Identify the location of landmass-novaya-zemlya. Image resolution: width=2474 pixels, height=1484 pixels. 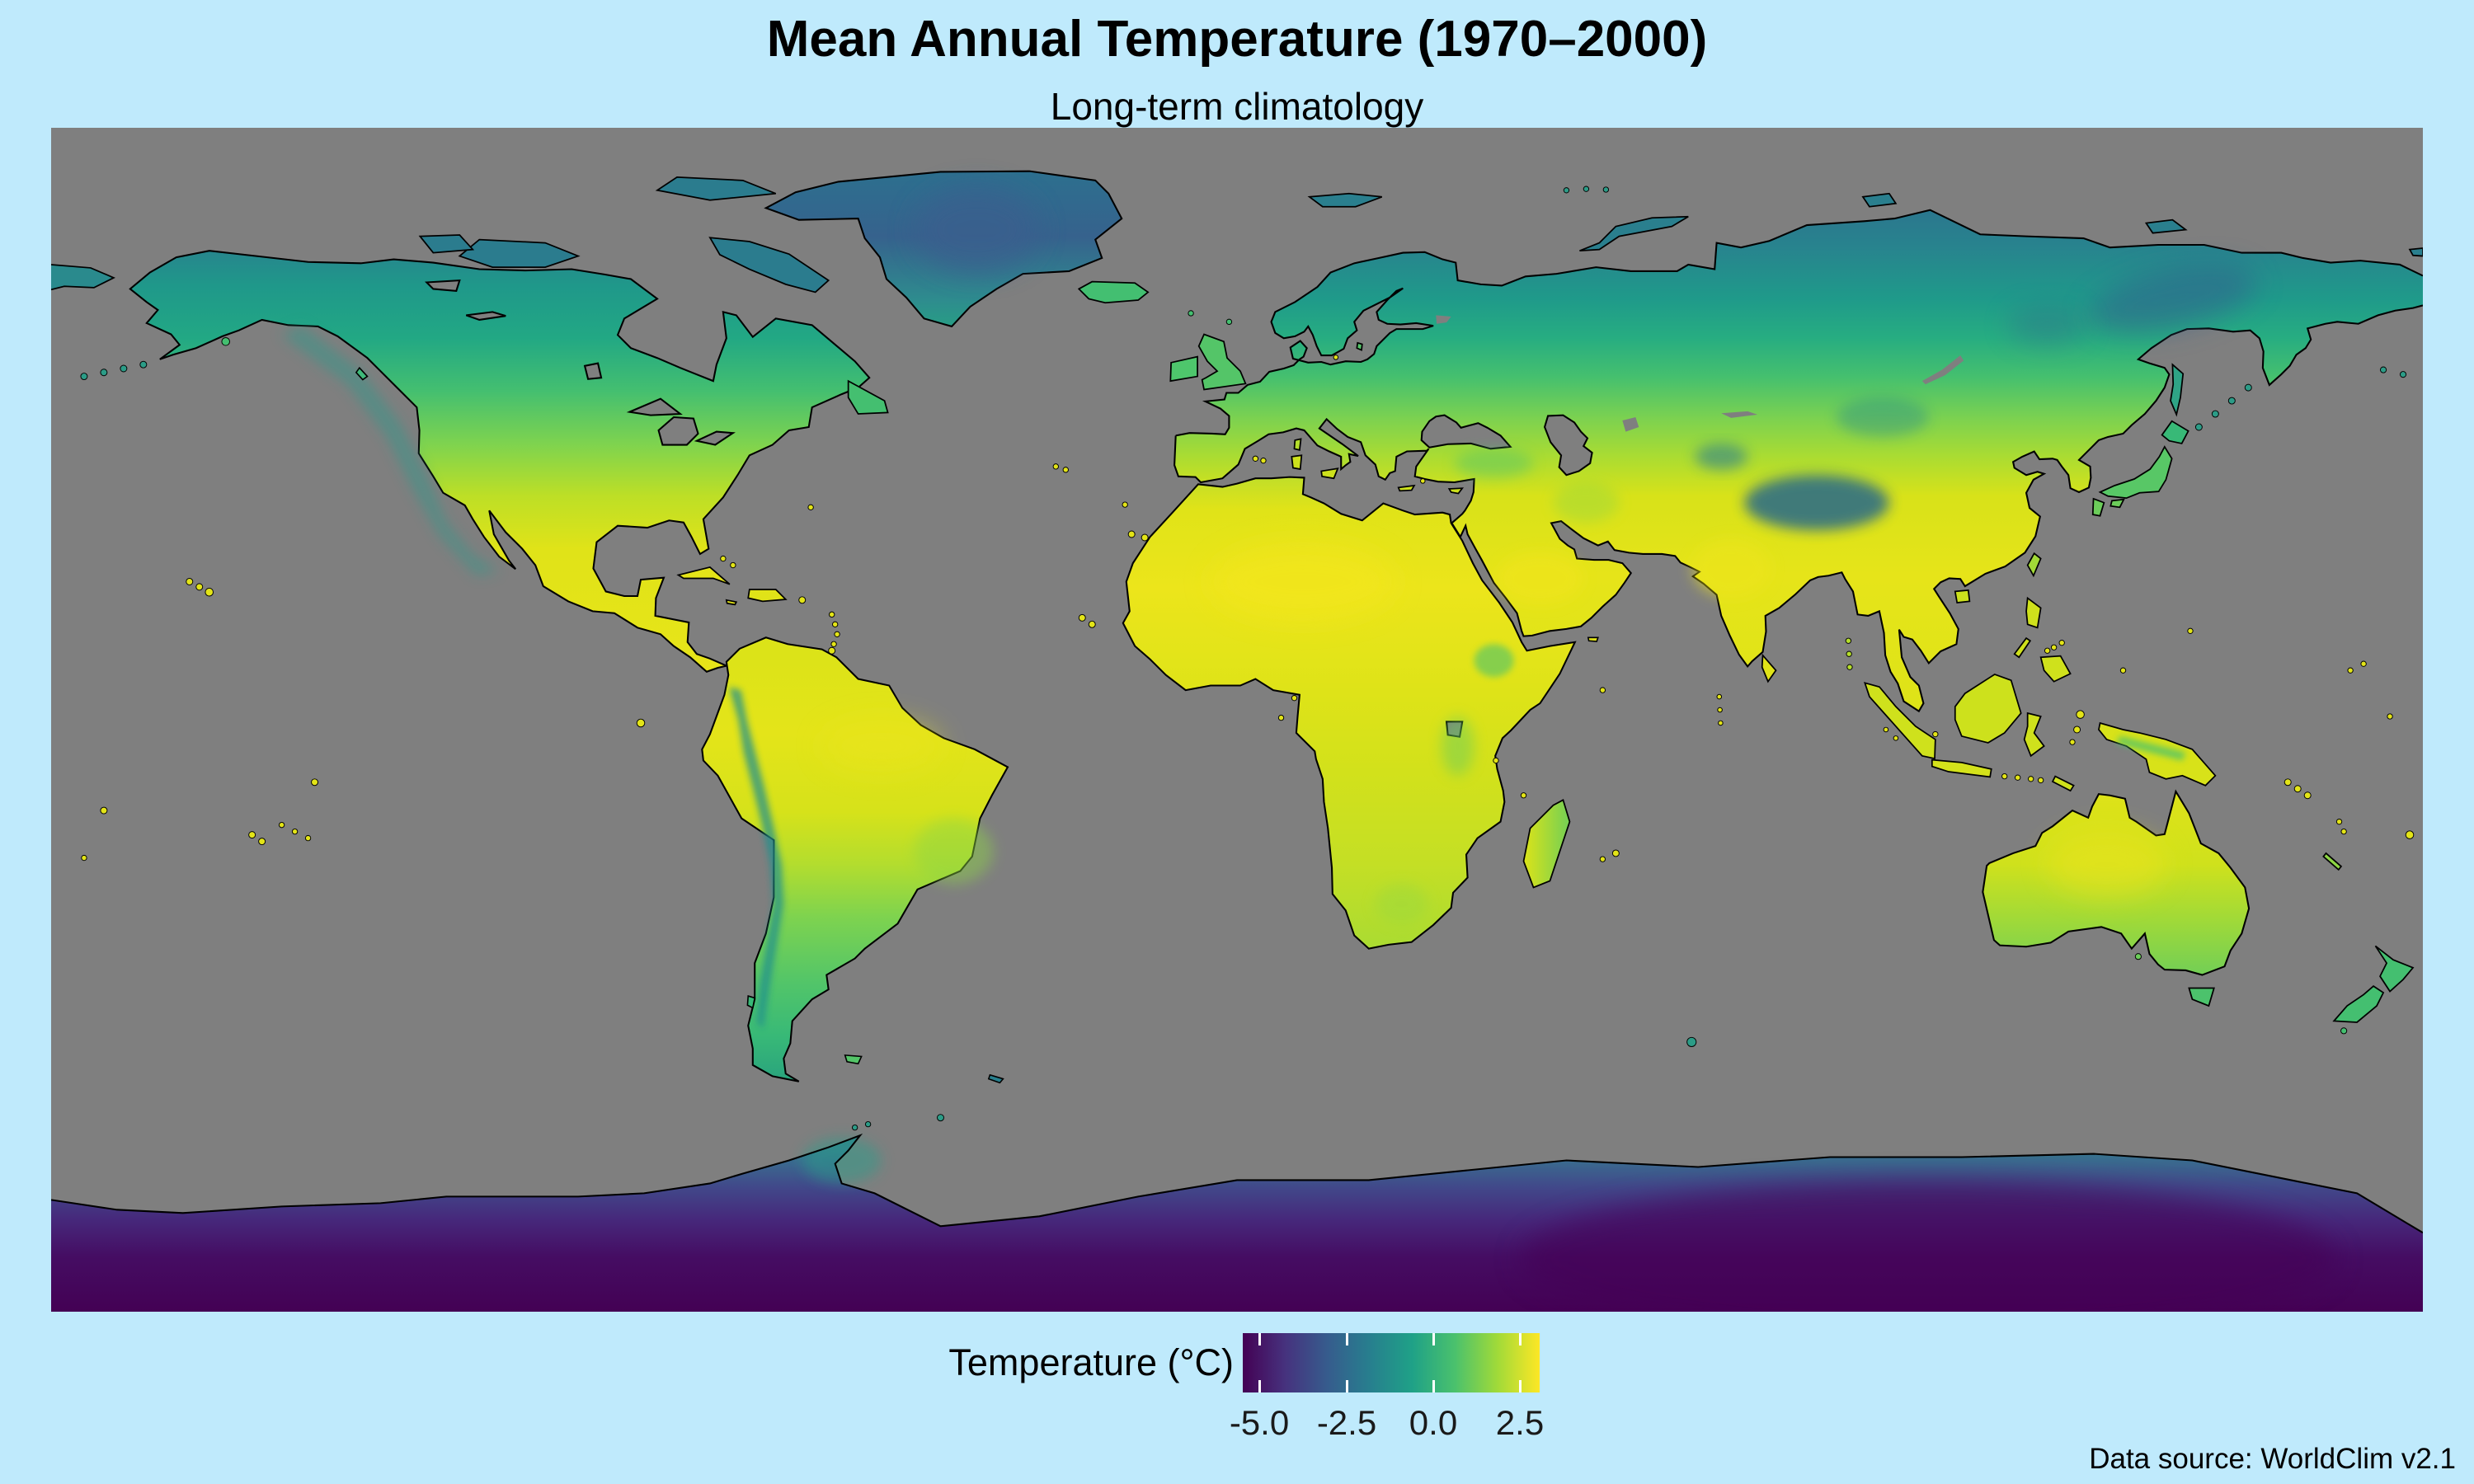
(1634, 233).